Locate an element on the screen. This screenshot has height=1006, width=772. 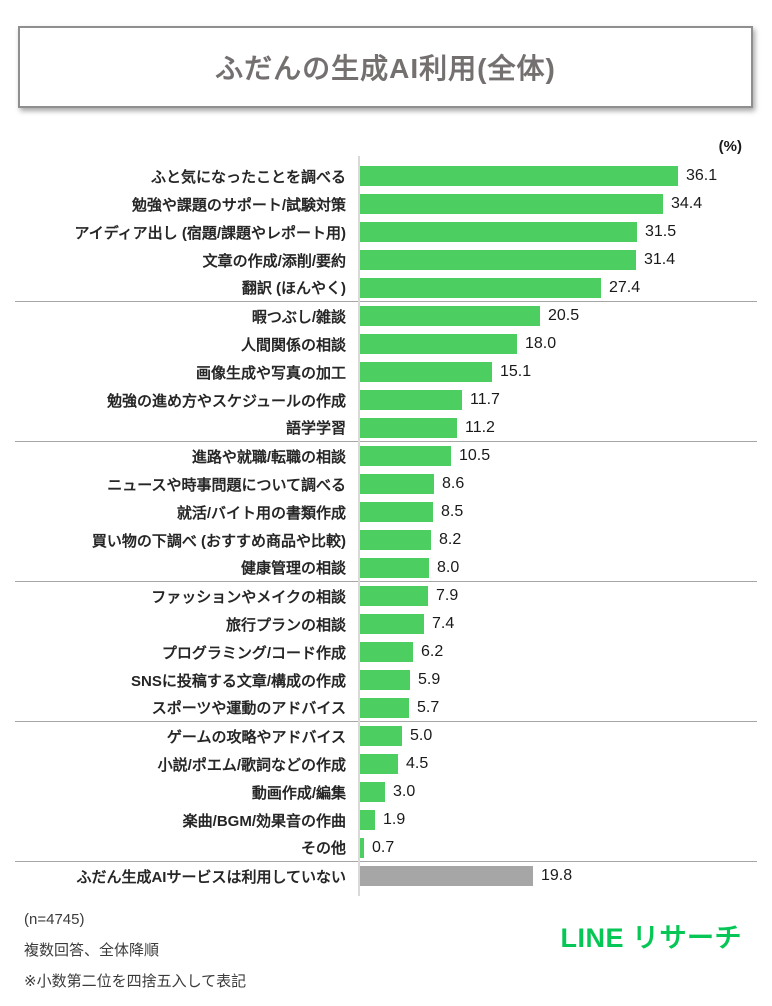
category-label: その他 is located at coordinates (323, 848).